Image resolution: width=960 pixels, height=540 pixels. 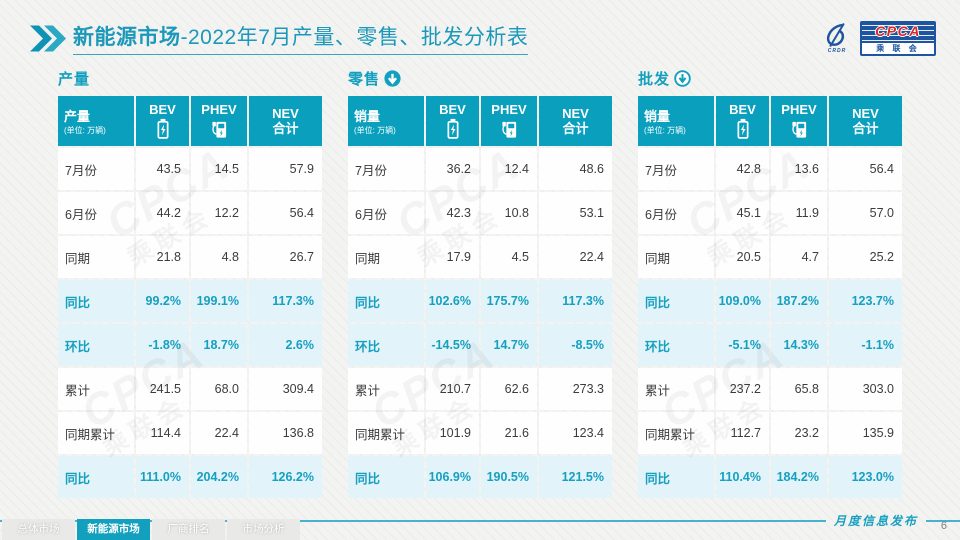 What do you see at coordinates (509, 301) in the screenshot?
I see `cell-value: 175.7%` at bounding box center [509, 301].